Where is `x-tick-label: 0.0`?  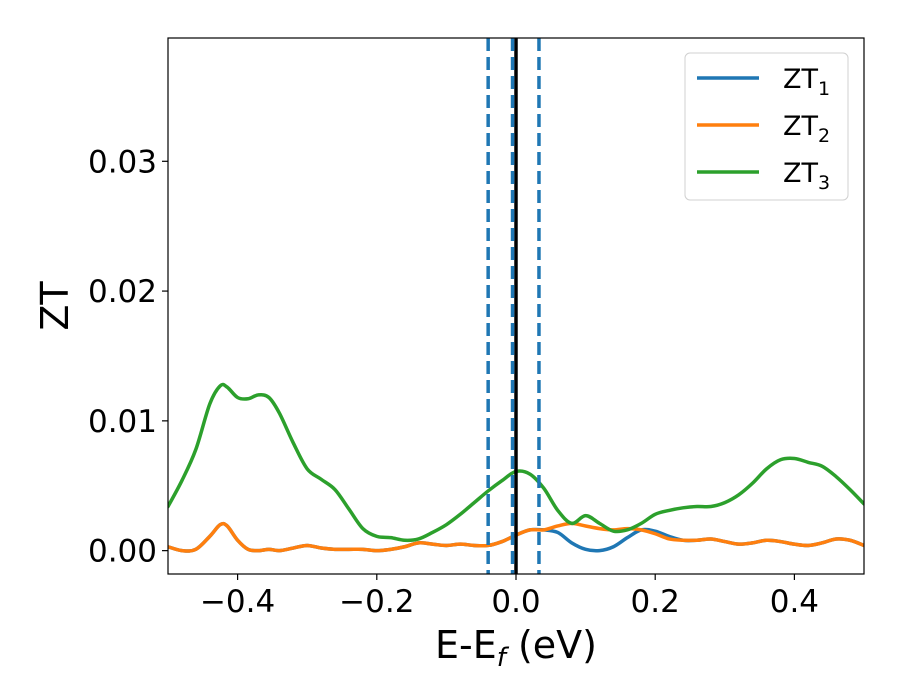
x-tick-label: 0.0 is located at coordinates (515, 602).